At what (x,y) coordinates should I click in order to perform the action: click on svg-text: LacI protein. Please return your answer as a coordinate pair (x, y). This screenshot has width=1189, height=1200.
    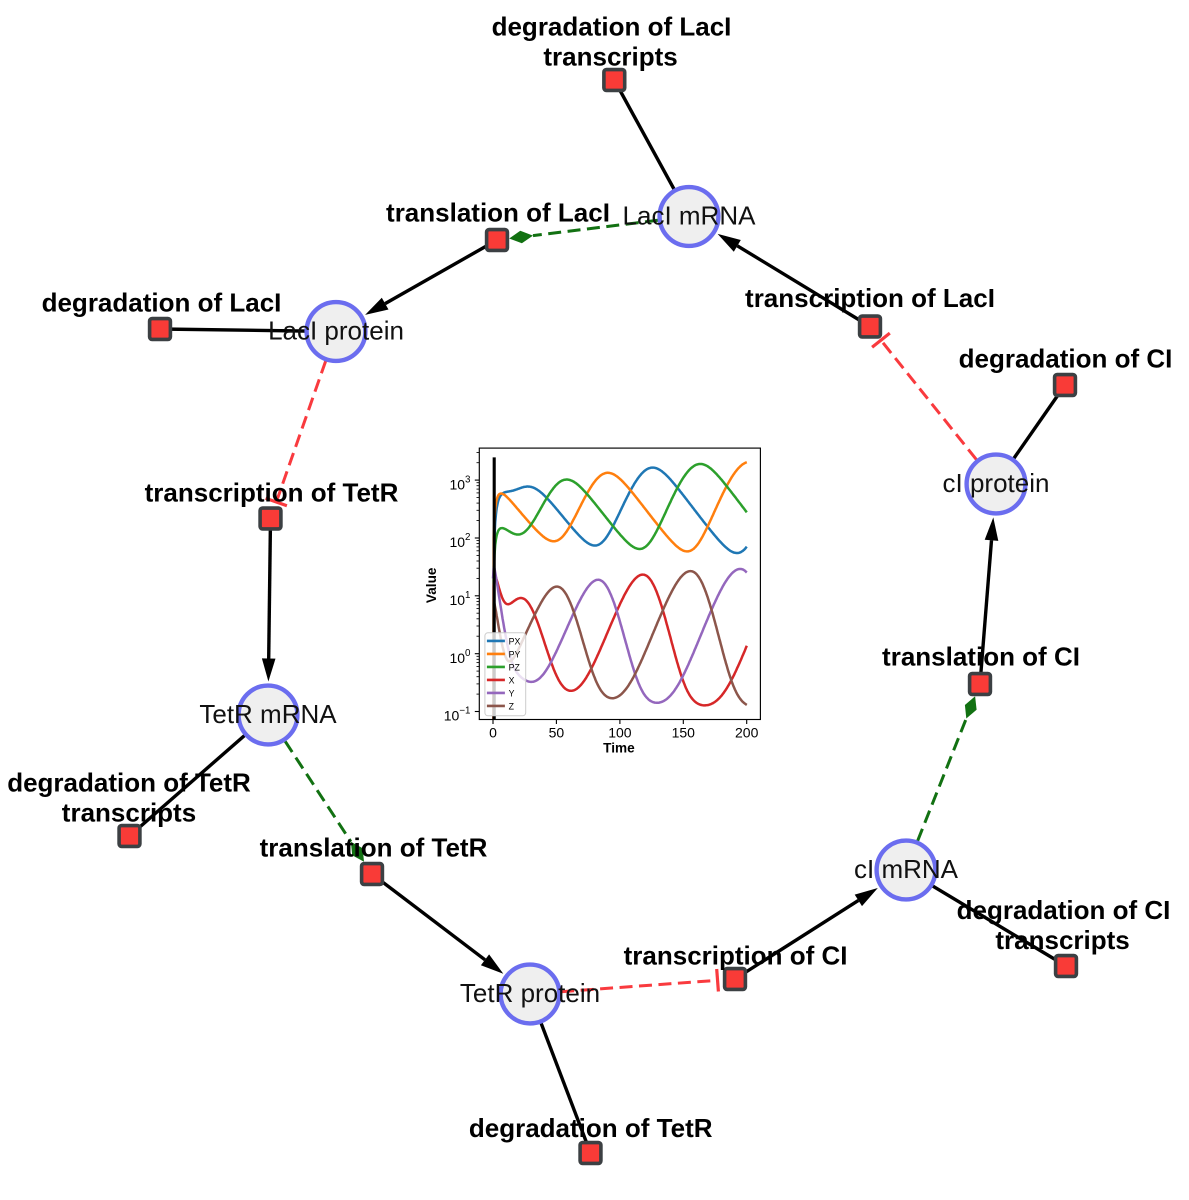
    Looking at the image, I should click on (336, 330).